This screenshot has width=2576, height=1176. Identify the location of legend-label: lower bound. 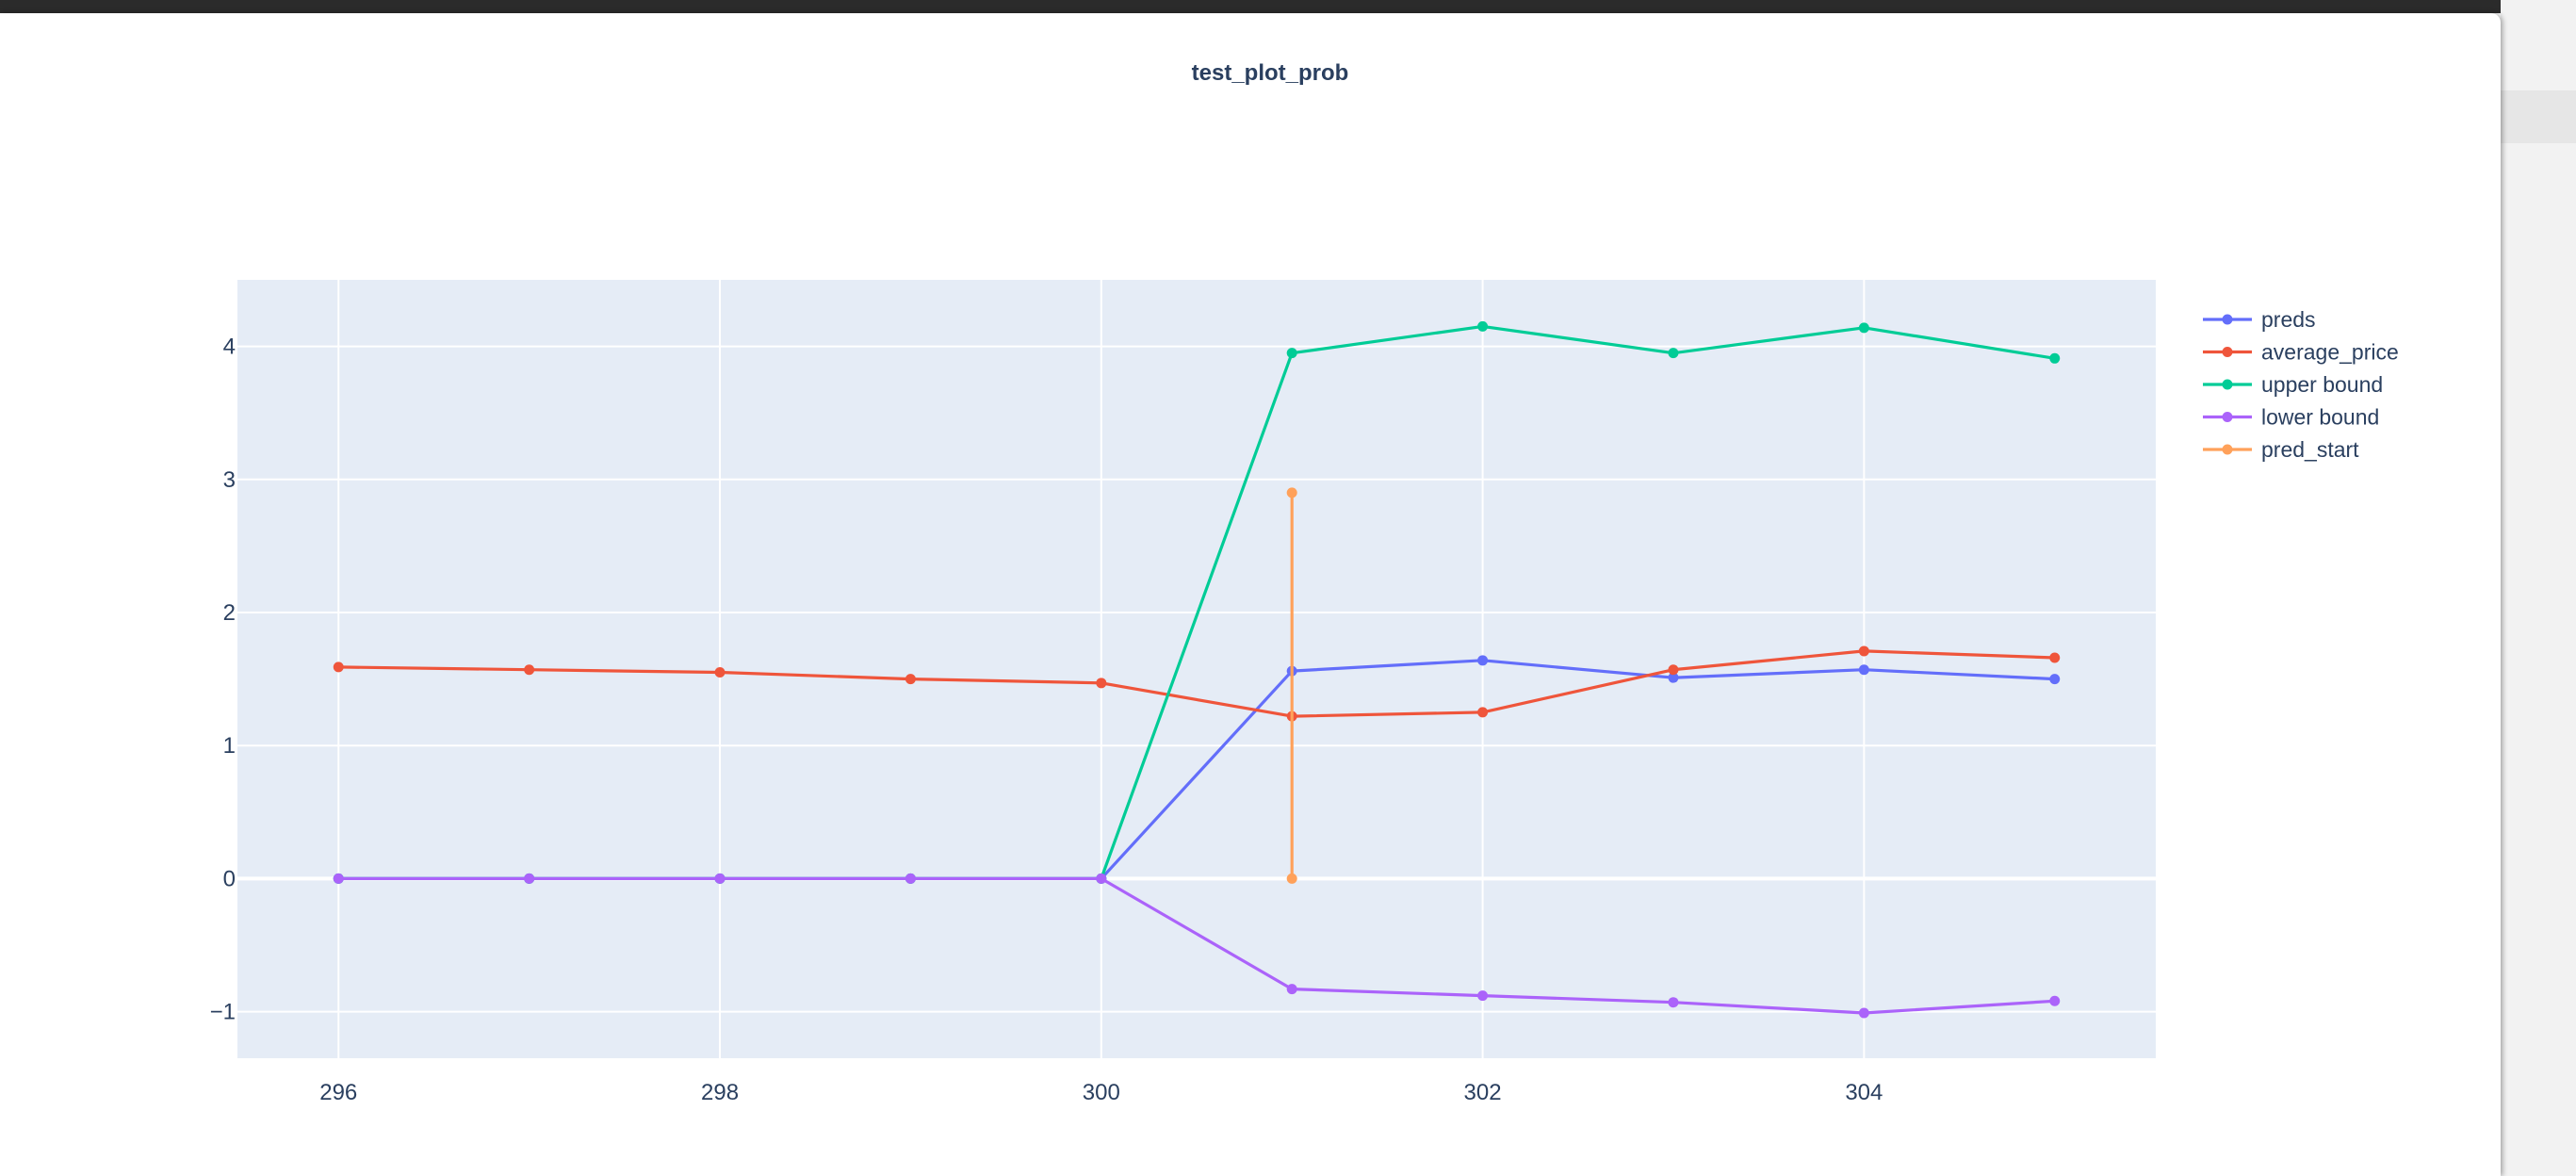
(2320, 418).